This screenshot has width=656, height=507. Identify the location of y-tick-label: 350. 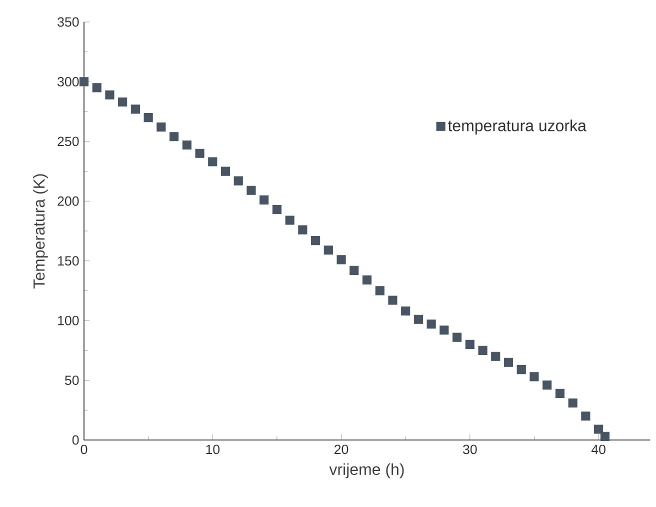
(68, 22).